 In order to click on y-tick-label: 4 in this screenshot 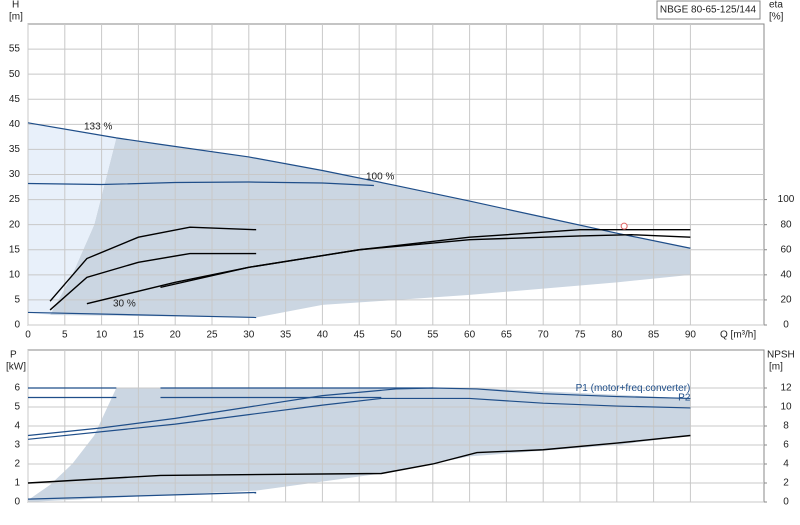, I will do `click(17, 426)`.